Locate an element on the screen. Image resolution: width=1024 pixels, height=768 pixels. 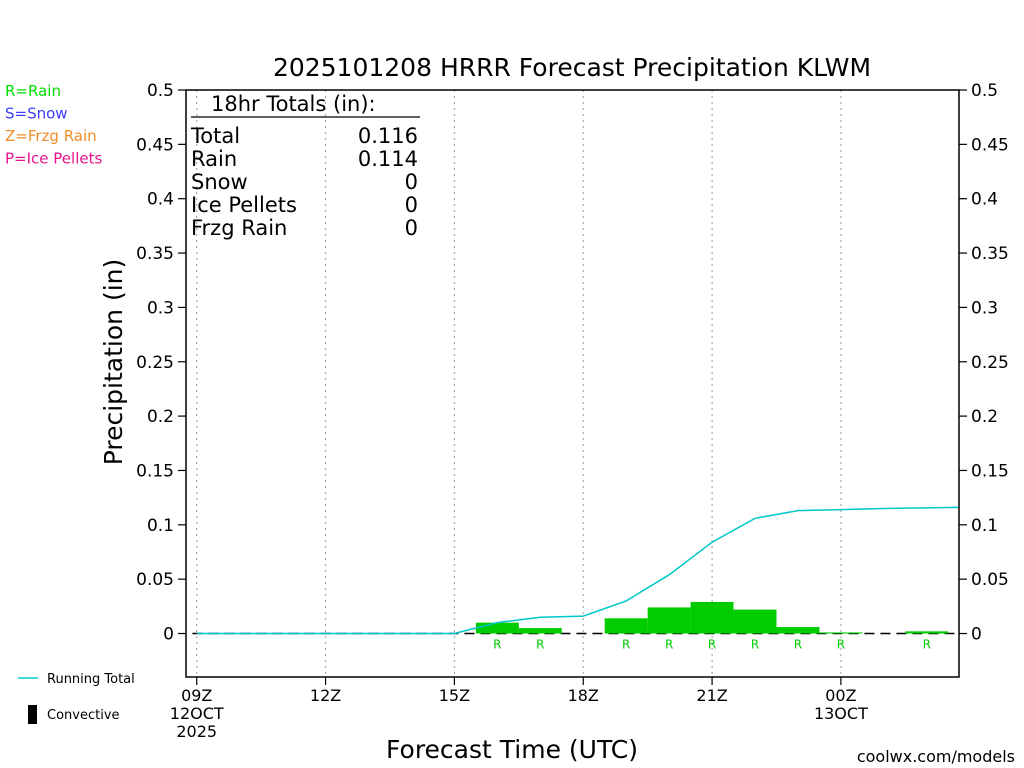
y-axis-left: 0.5 0.45 0.4 0.35 0.3 0.25 0.2 0.15 0.1 0.05 0 is located at coordinates (161, 363).